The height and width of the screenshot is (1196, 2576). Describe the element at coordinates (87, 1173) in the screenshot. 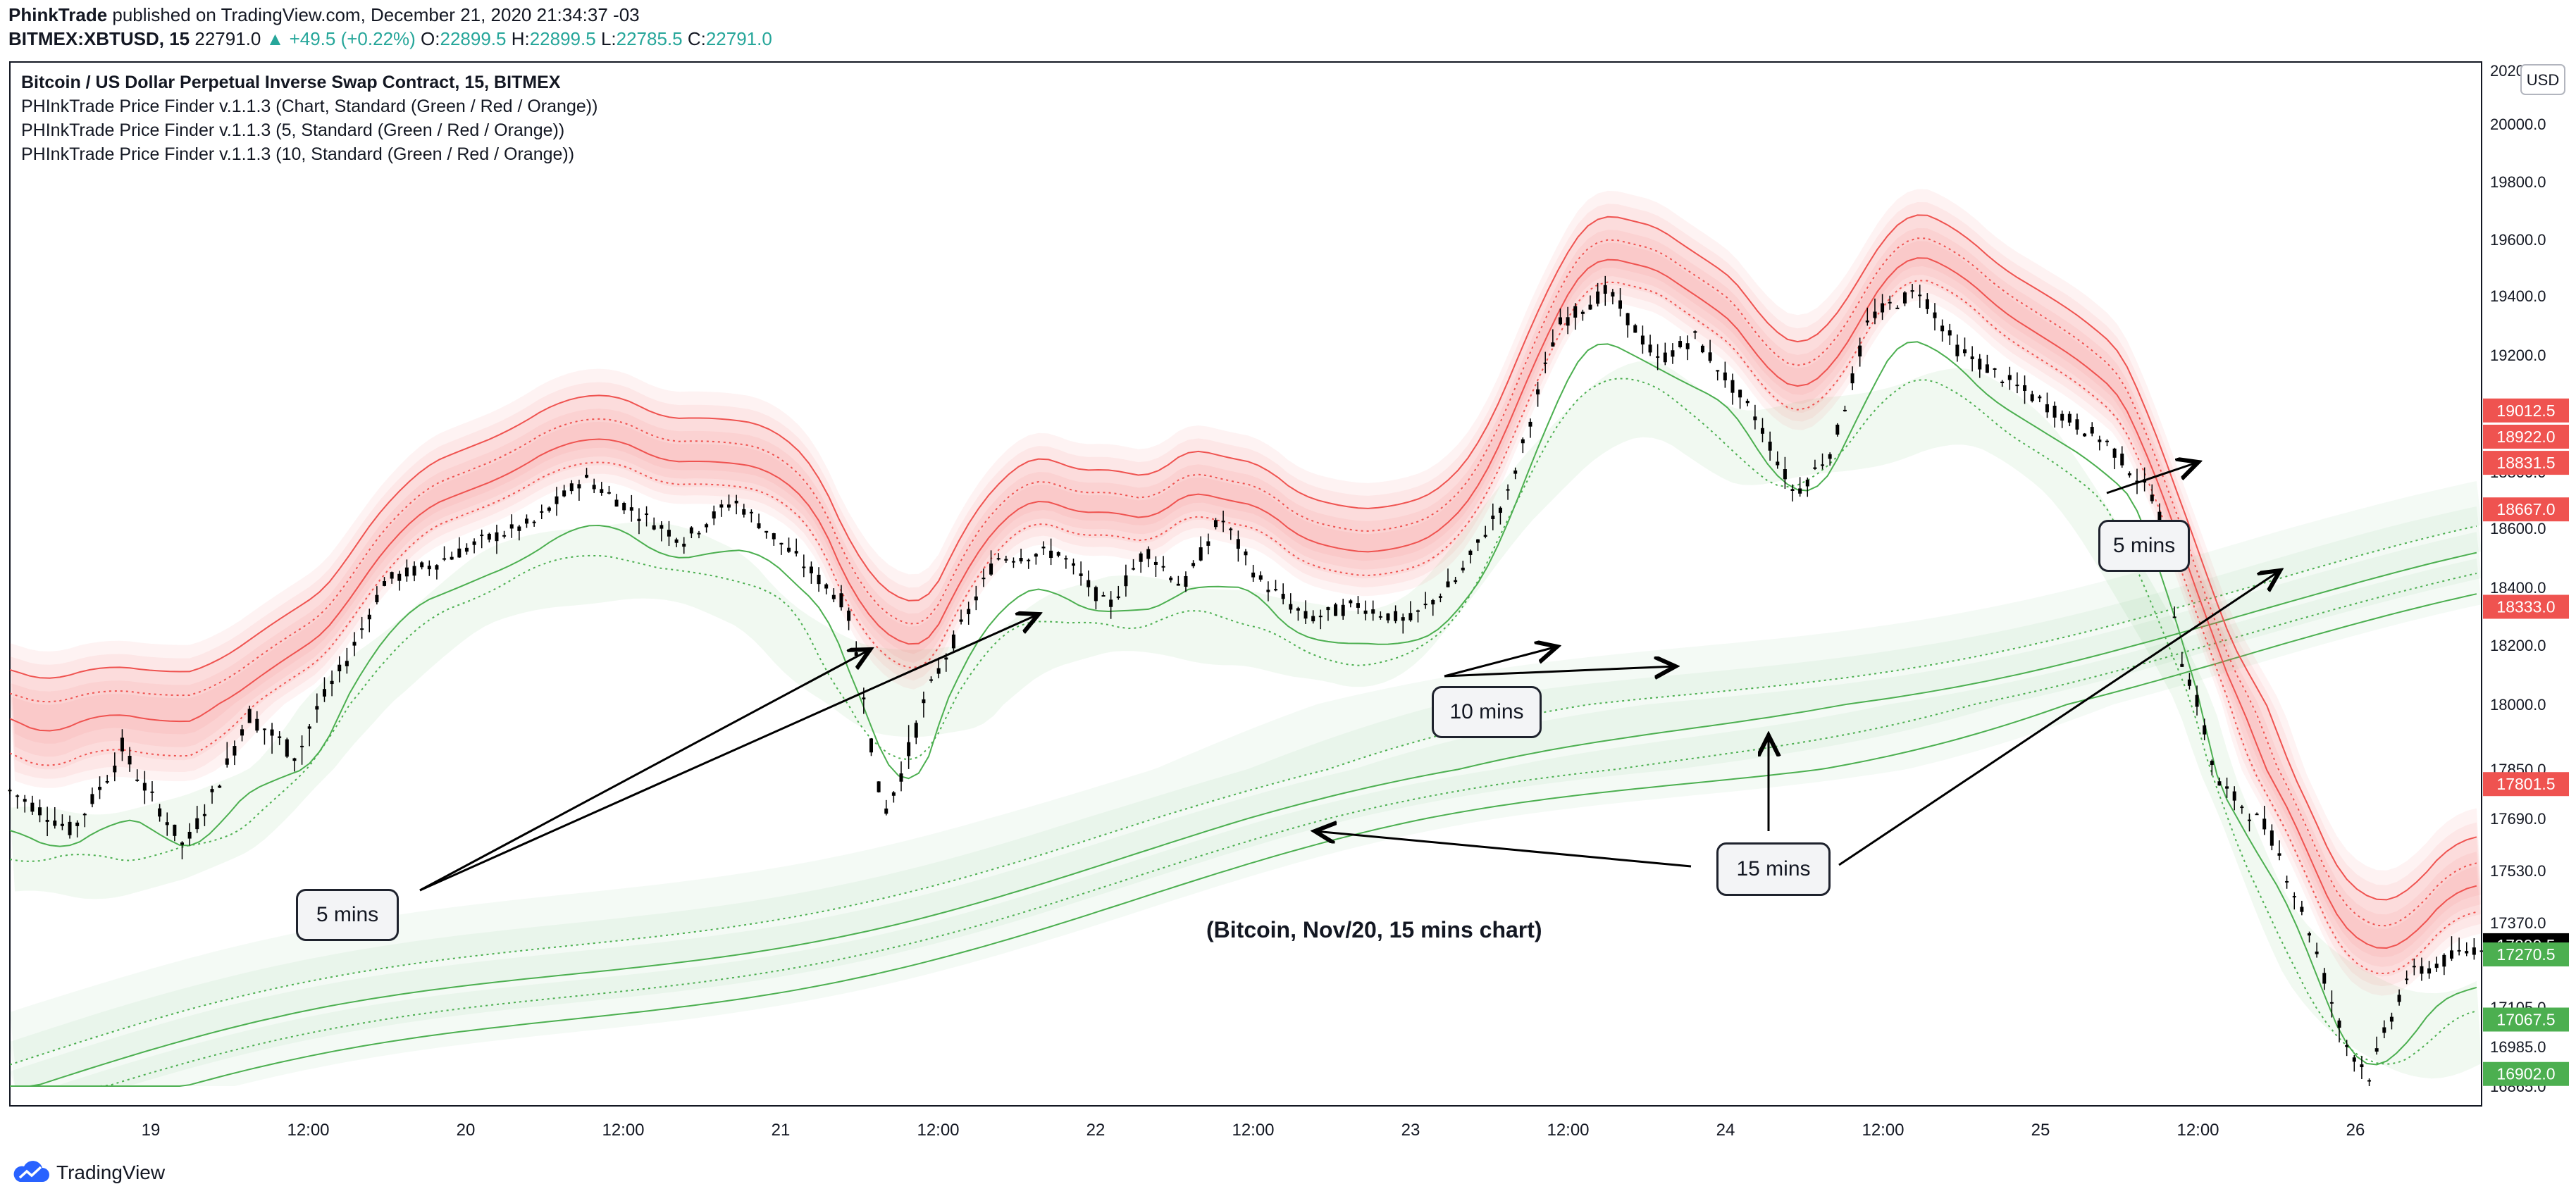

I see `tradingview-brand: TradingView` at that location.